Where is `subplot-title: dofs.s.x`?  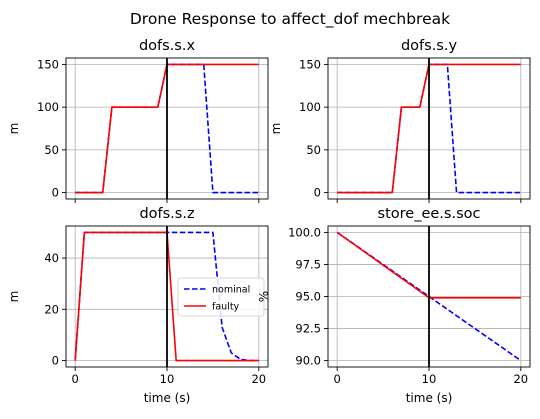 subplot-title: dofs.s.x is located at coordinates (167, 46).